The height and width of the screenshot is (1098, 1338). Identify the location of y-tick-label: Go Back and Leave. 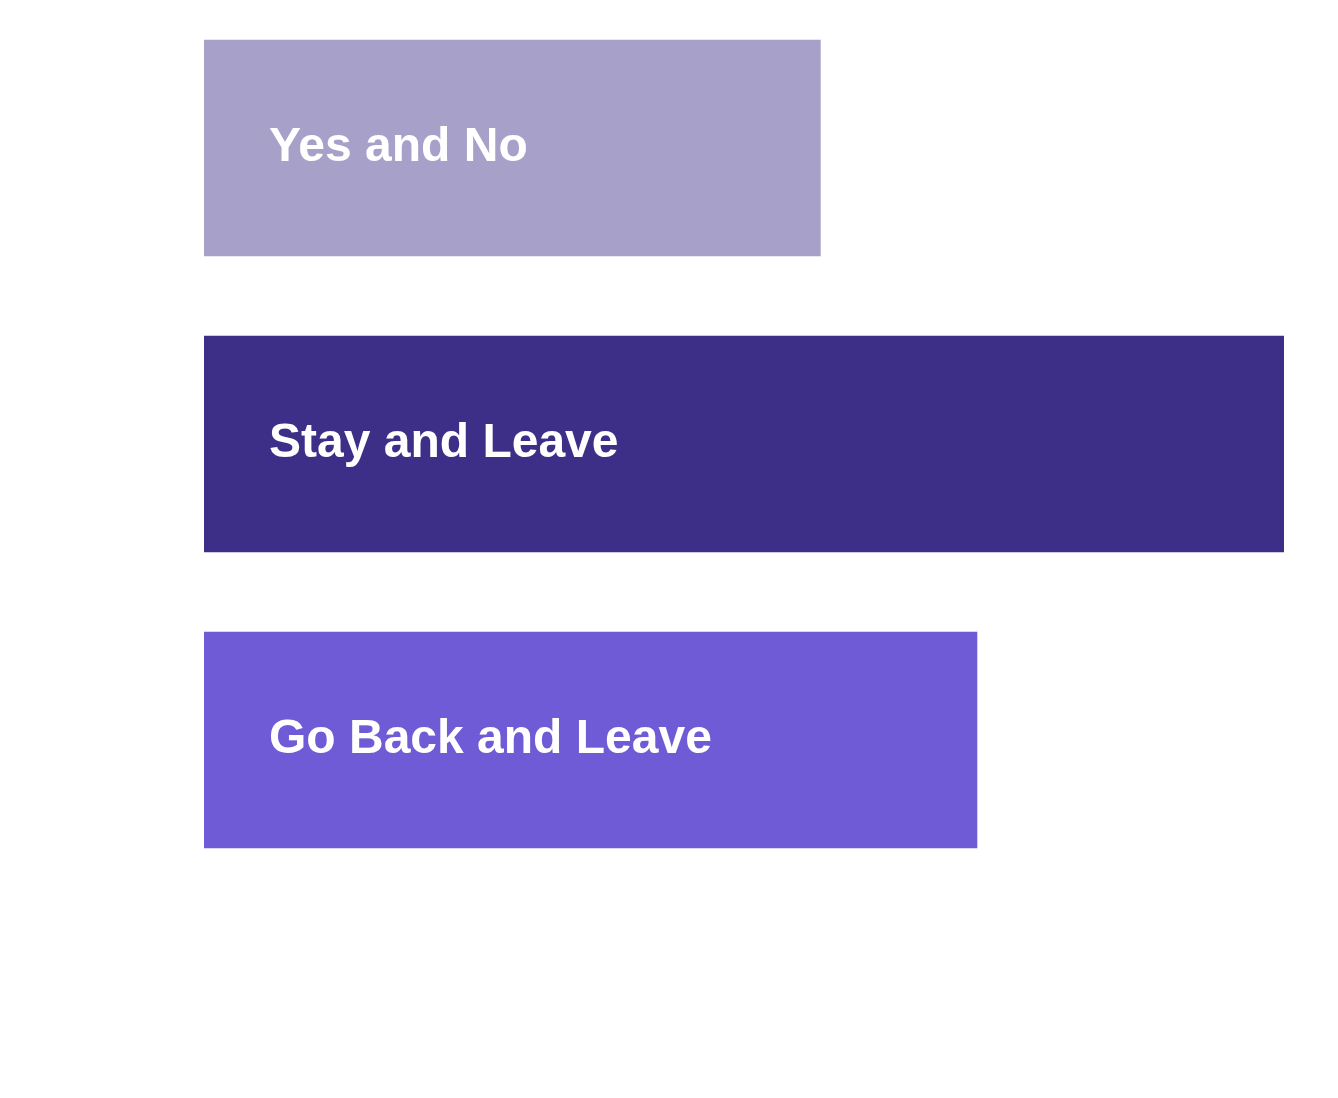
(490, 737).